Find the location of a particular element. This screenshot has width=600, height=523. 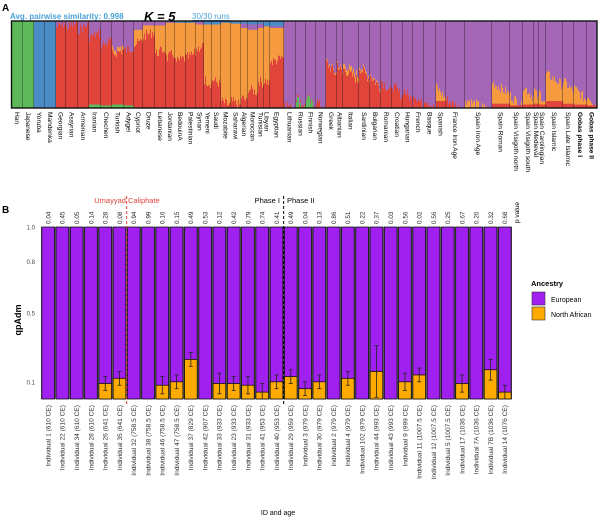

y-tick-label: 0.8 is located at coordinates (31, 263).